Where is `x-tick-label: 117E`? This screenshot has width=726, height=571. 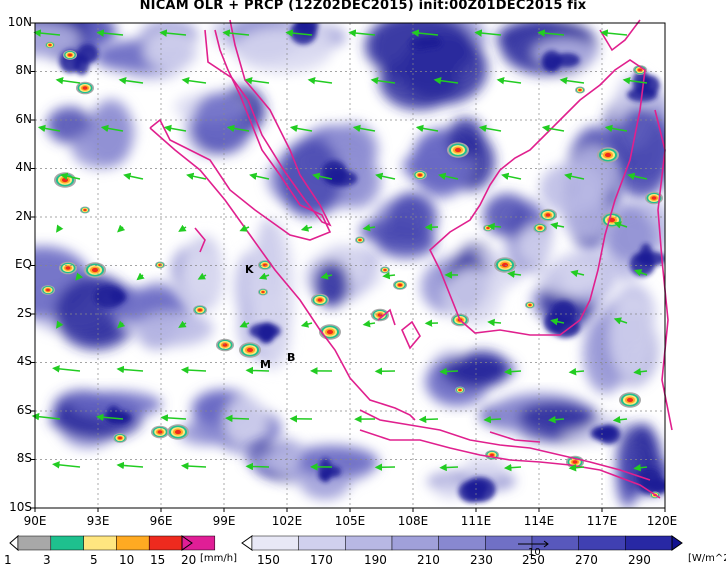 x-tick-label: 117E is located at coordinates (602, 521).